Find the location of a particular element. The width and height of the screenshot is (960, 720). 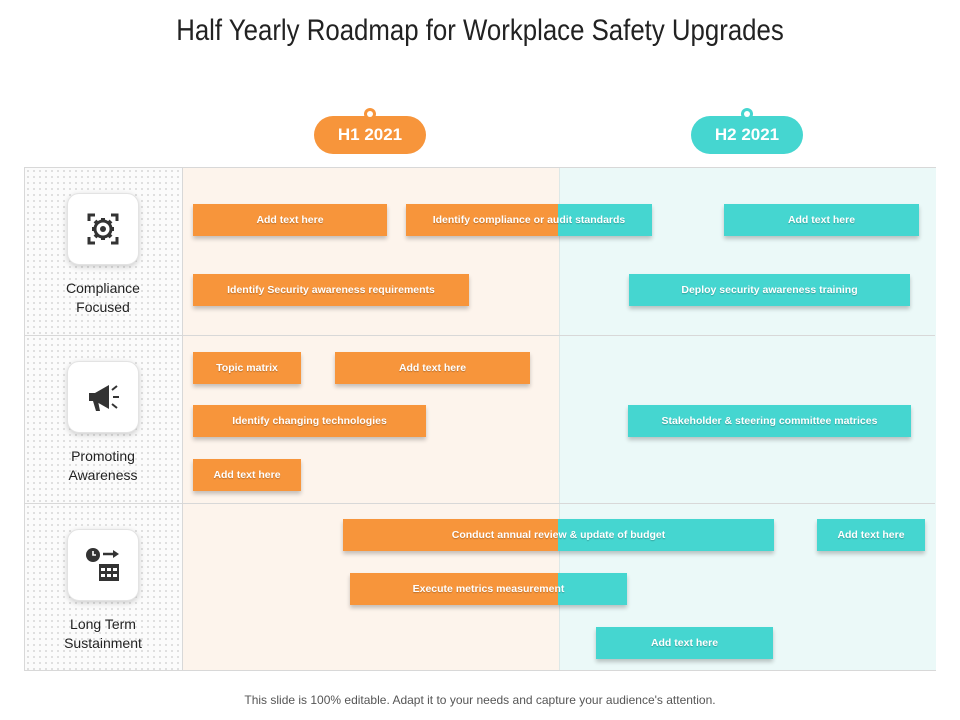

task-bar: Topic matrix is located at coordinates (247, 368).